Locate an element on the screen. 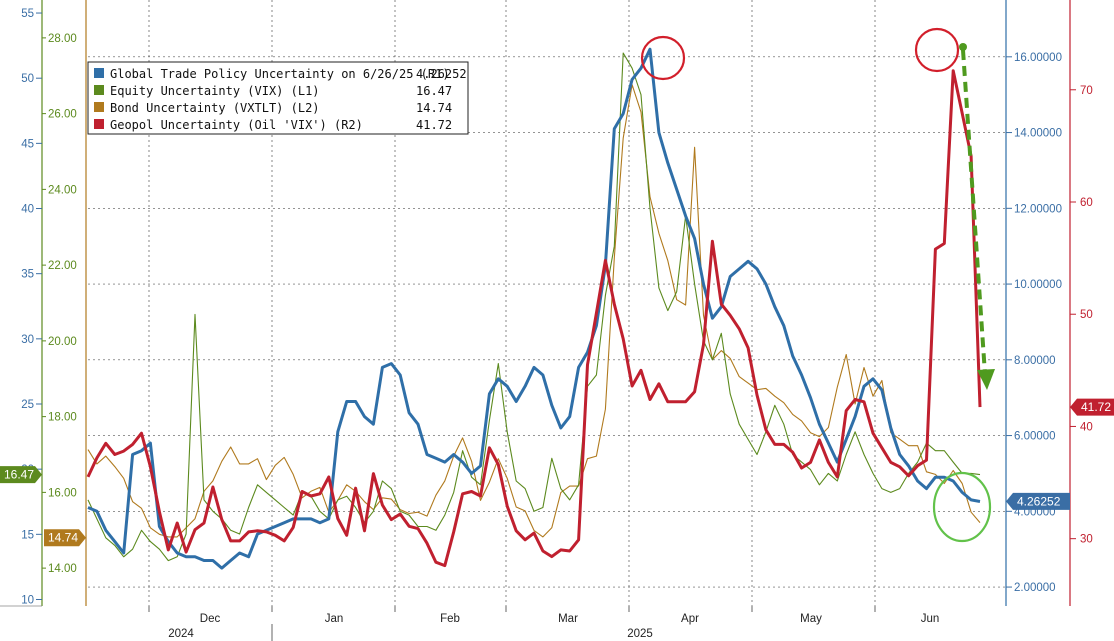  l2-tick-label: 50 is located at coordinates (27, 79).